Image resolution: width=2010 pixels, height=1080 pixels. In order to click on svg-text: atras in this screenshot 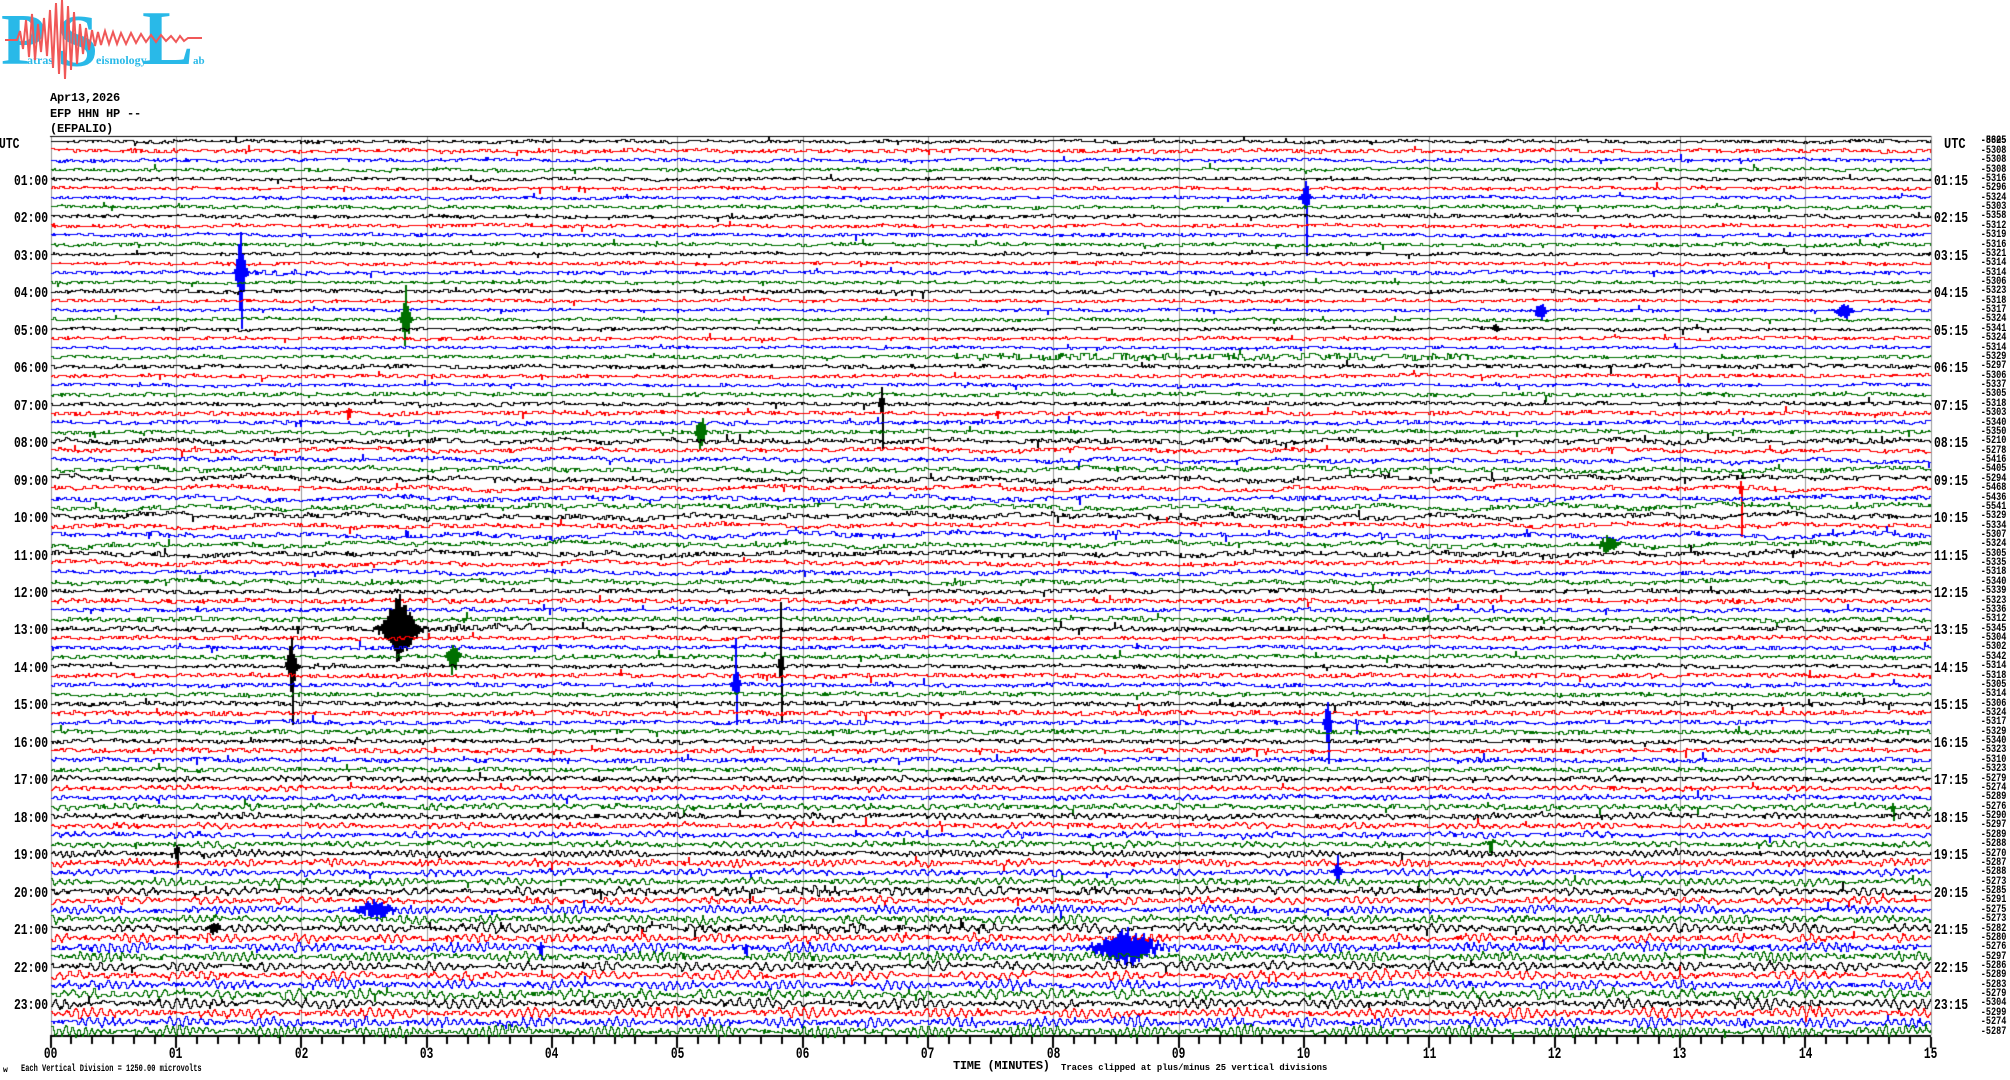, I will do `click(40, 60)`.